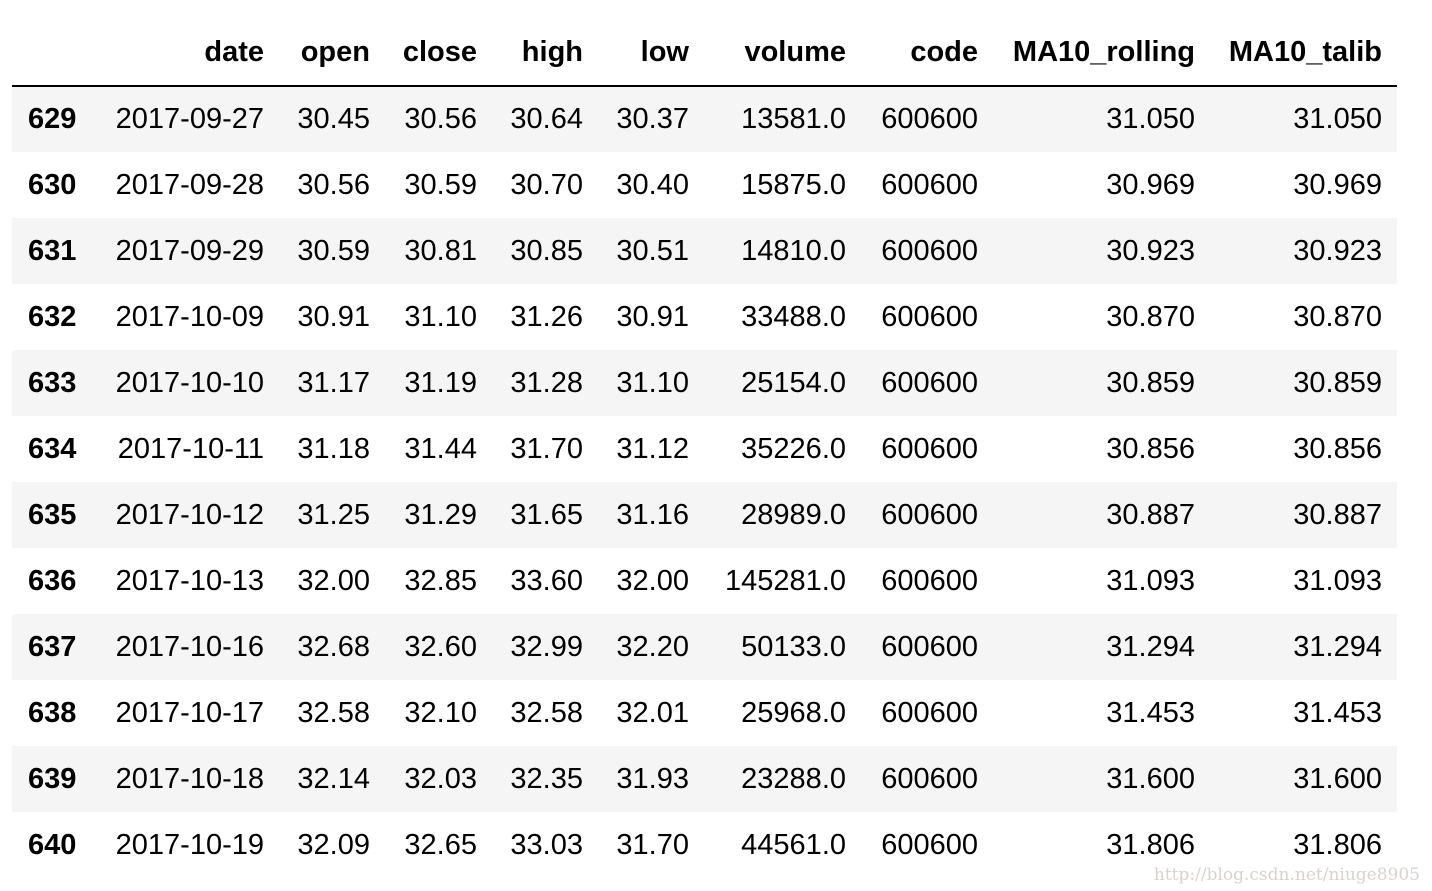 This screenshot has height=891, width=1432. Describe the element at coordinates (546, 184) in the screenshot. I see `table-cell: 30.70` at that location.